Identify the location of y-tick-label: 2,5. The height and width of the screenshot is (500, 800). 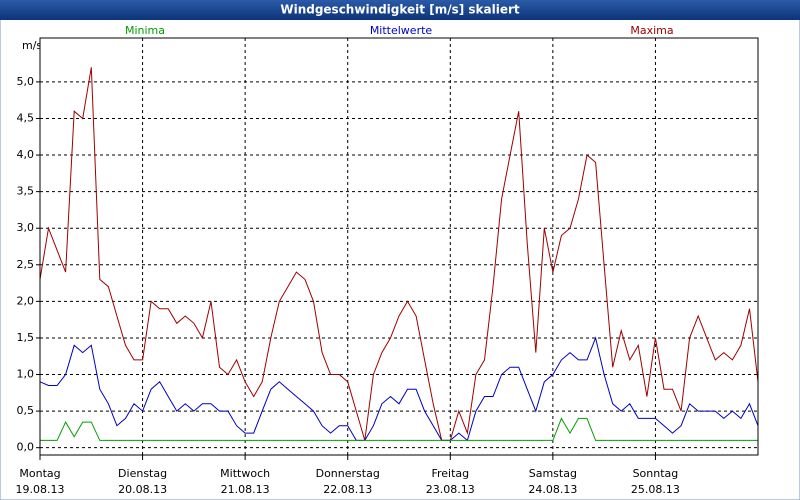
(26, 264).